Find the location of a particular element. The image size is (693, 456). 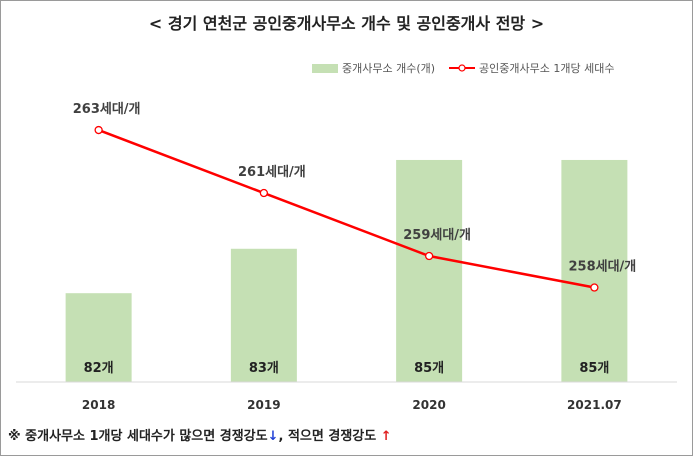

line-value-label: 261세대/개 is located at coordinates (272, 172).